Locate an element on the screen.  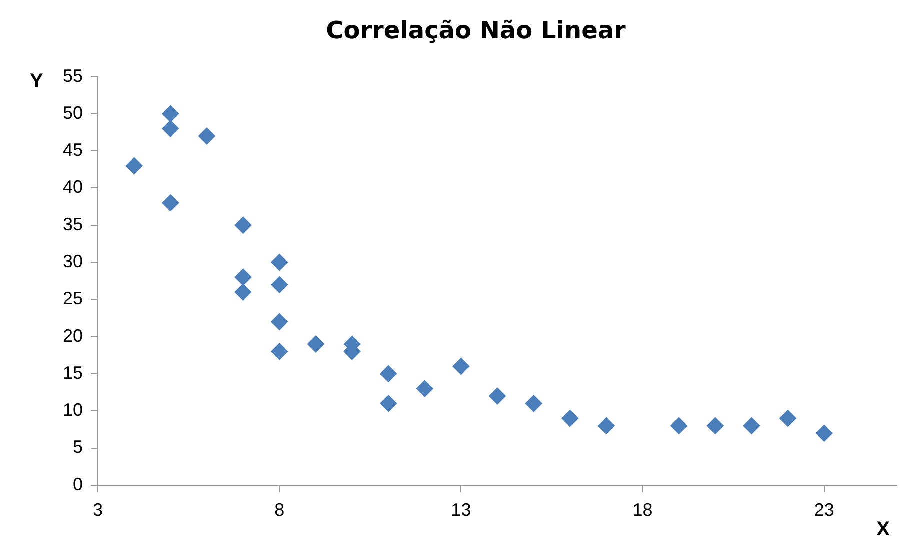
y-tick-label: 55 is located at coordinates (73, 76).